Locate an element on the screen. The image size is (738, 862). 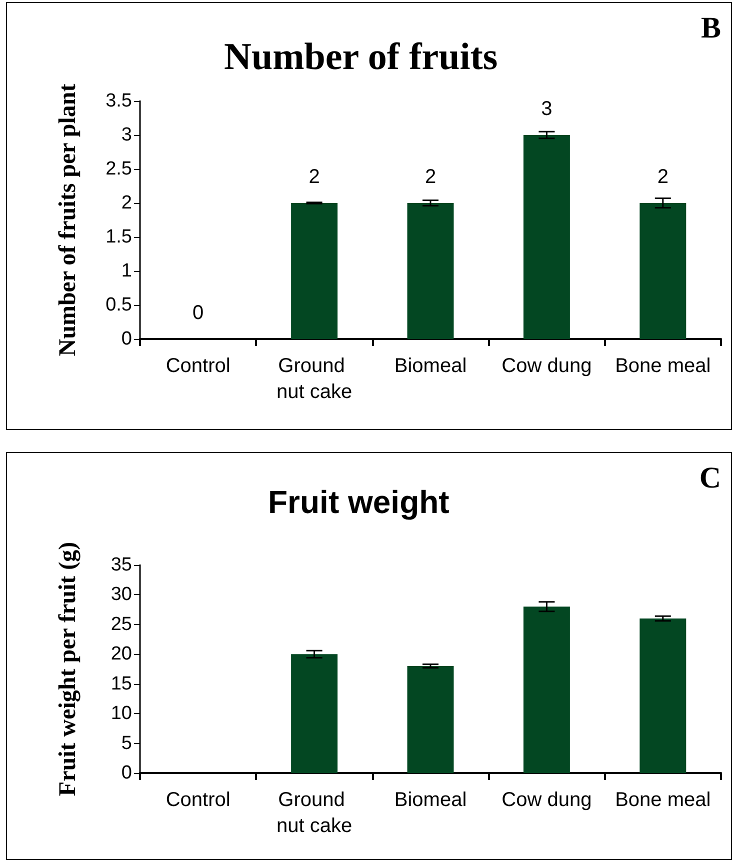
y-tick-label: 1 is located at coordinates (126, 271).